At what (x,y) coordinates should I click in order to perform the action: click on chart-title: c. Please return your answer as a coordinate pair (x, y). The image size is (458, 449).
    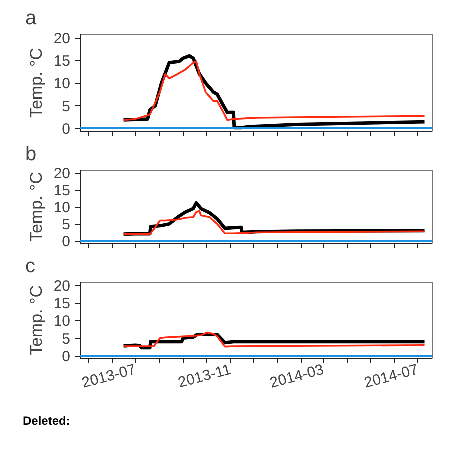
    Looking at the image, I should click on (31, 267).